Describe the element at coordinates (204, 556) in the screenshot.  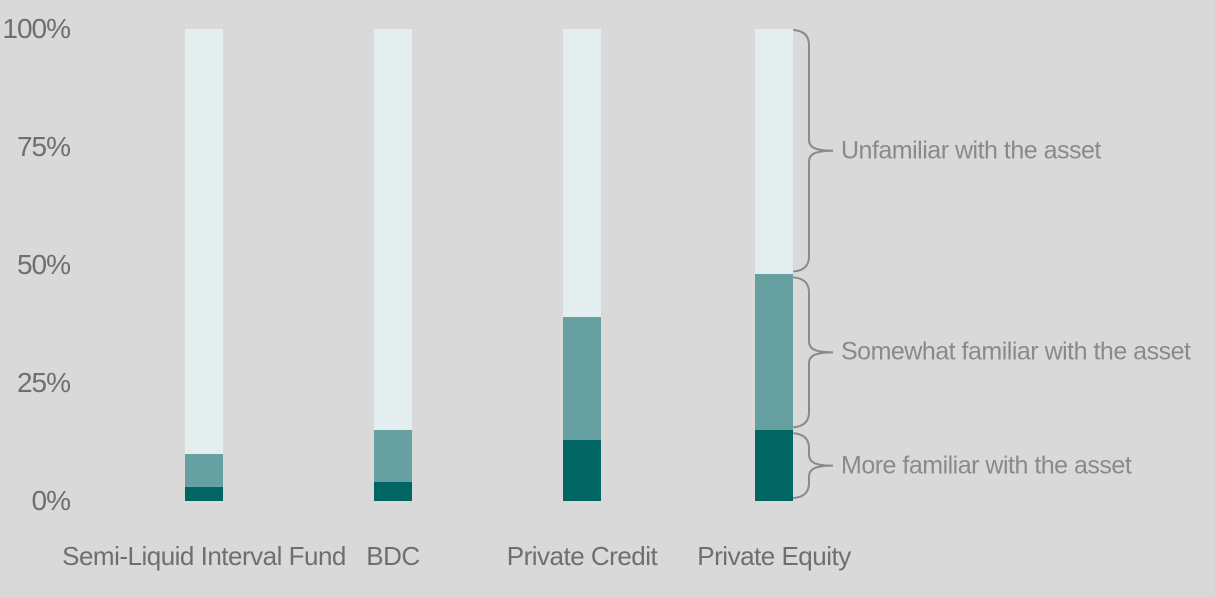
I see `category-label-0: Semi-Liquid Interval Fund` at that location.